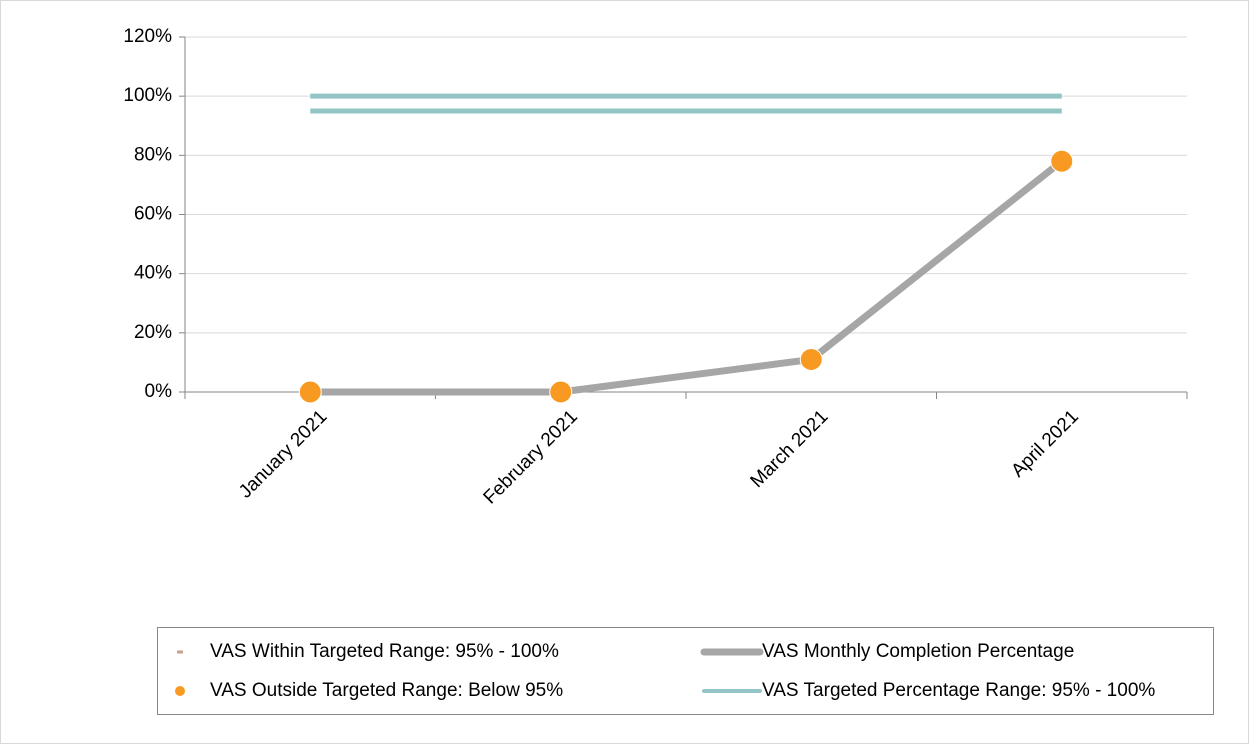 Image resolution: width=1249 pixels, height=744 pixels. What do you see at coordinates (147, 95) in the screenshot?
I see `y-tick-label: 100%` at bounding box center [147, 95].